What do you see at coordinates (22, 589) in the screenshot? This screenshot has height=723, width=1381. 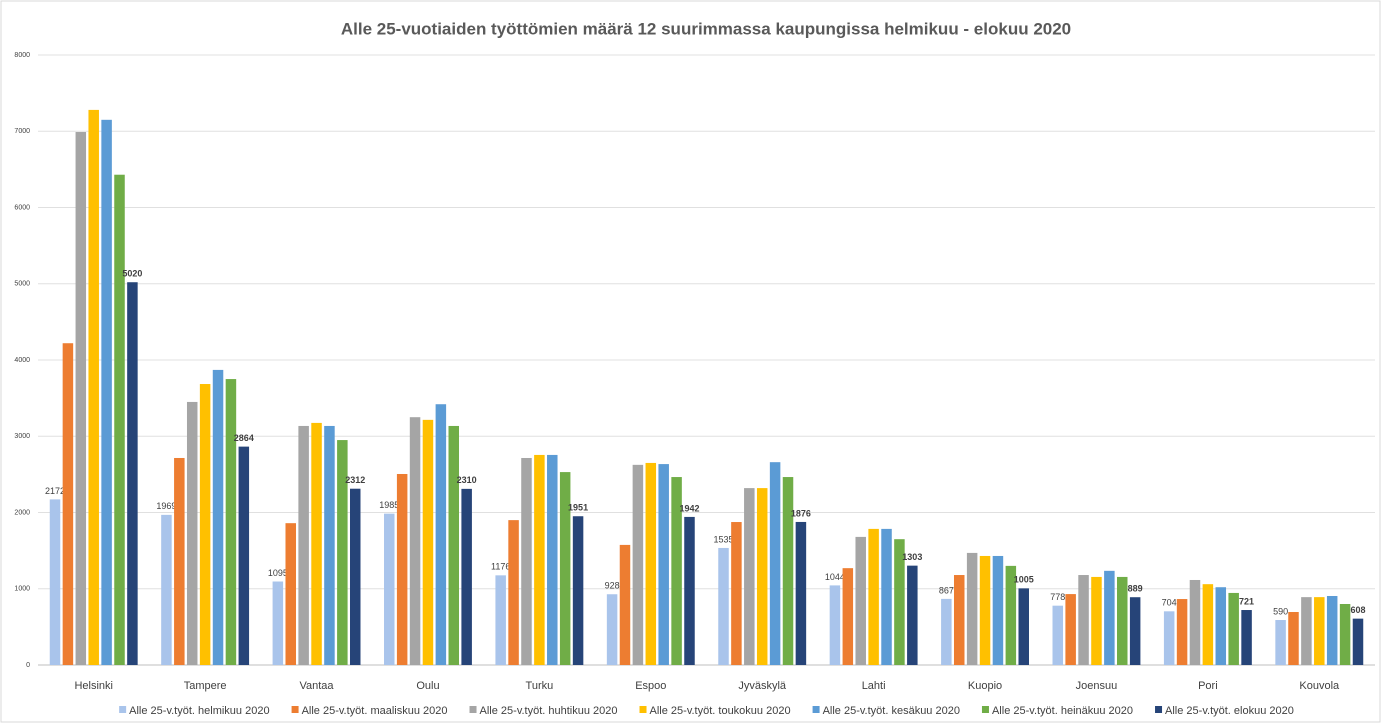 I see `y-tick-label: 1000` at bounding box center [22, 589].